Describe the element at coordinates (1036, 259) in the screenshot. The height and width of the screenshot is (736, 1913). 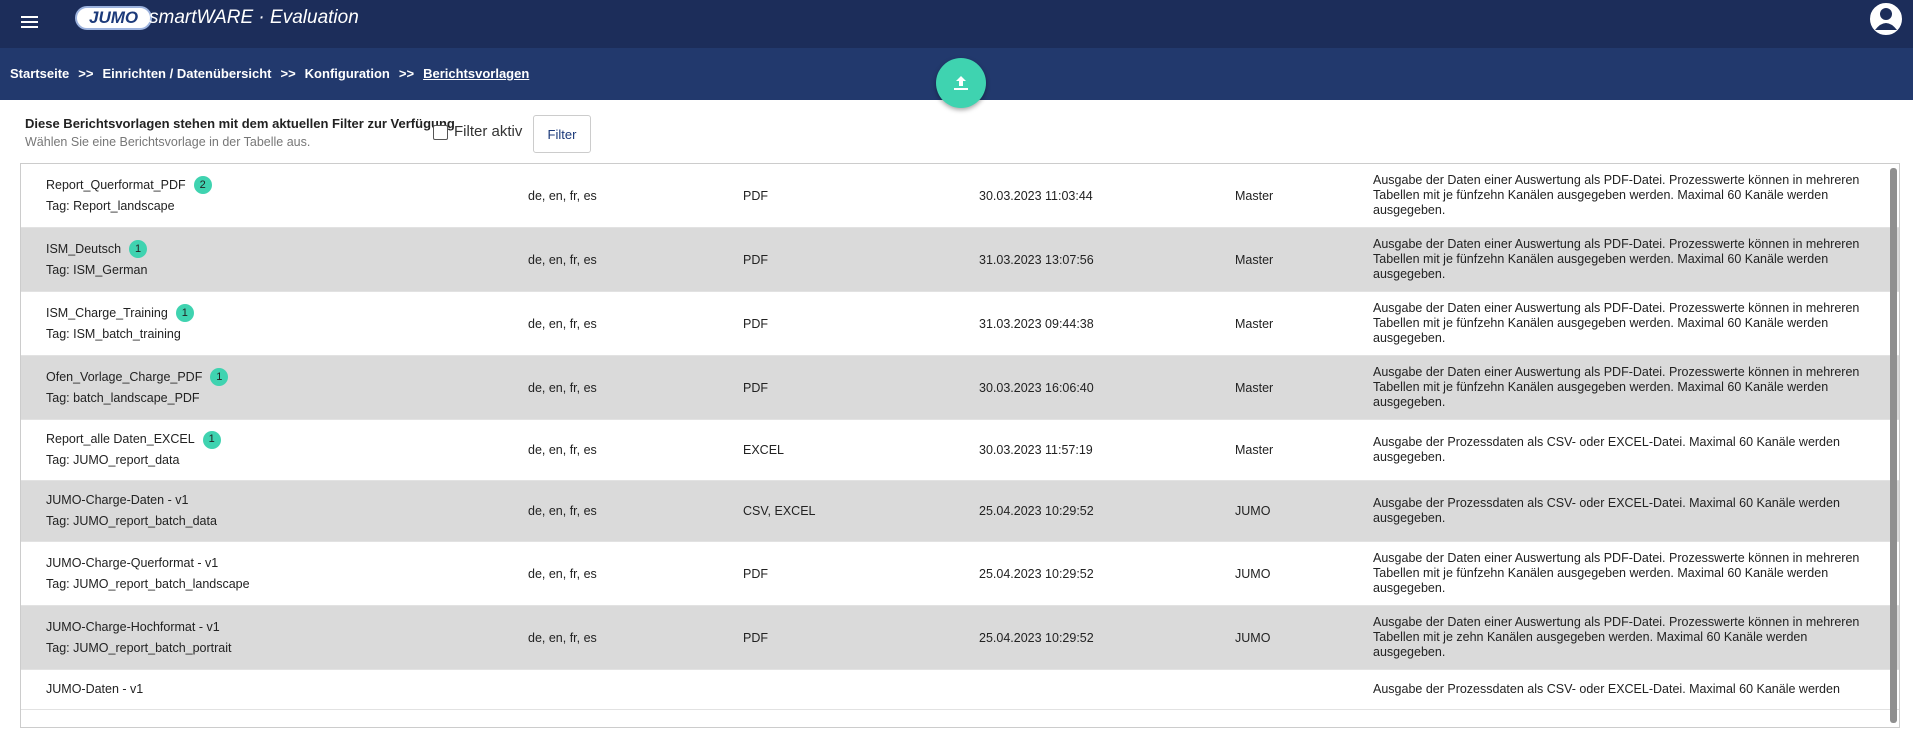
I see `changed-cell: 31.03.2023 13:07:56` at that location.